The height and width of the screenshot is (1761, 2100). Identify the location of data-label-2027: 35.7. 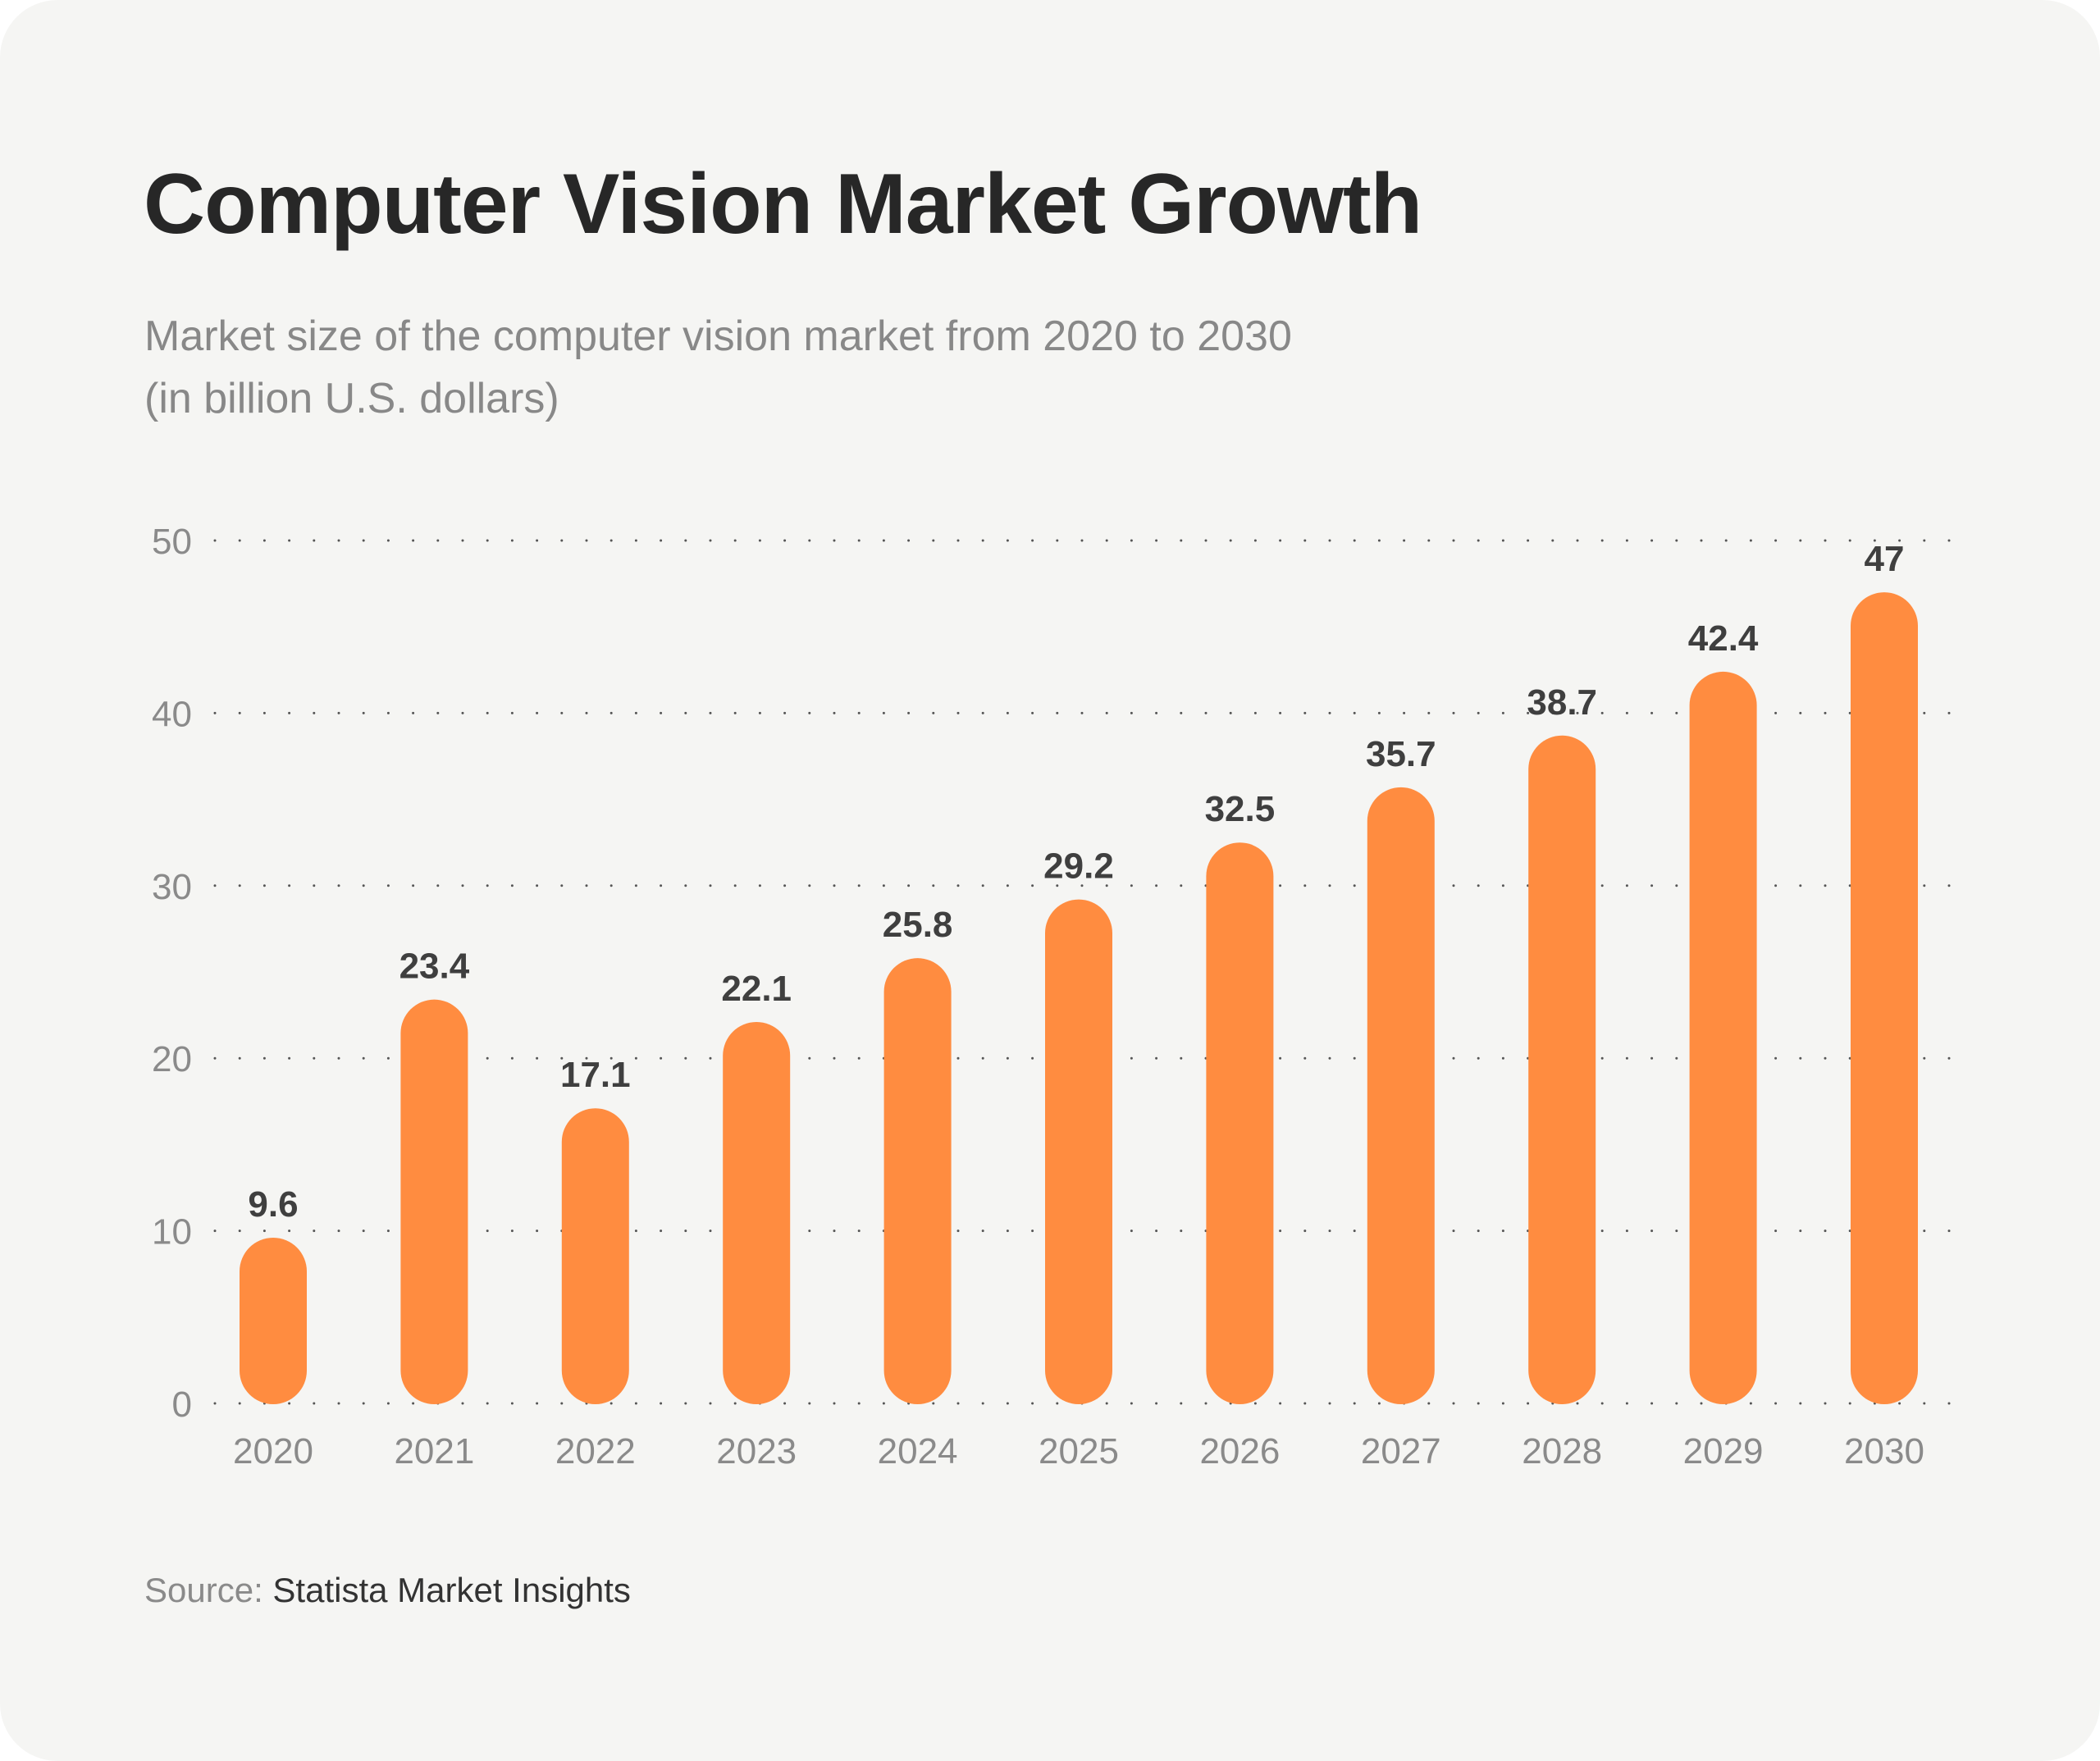
(1401, 754).